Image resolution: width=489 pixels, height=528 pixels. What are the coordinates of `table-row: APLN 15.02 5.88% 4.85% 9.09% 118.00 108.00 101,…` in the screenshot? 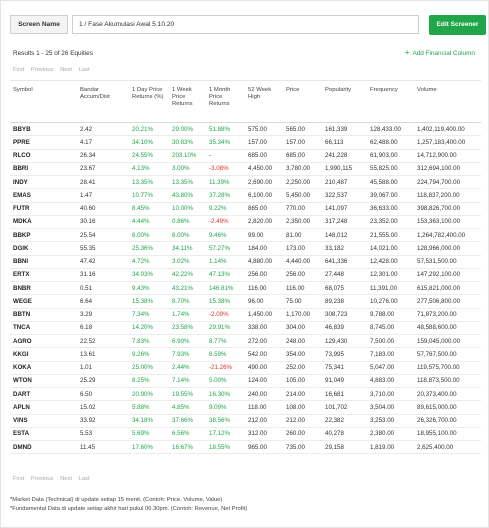 It's located at (245, 407).